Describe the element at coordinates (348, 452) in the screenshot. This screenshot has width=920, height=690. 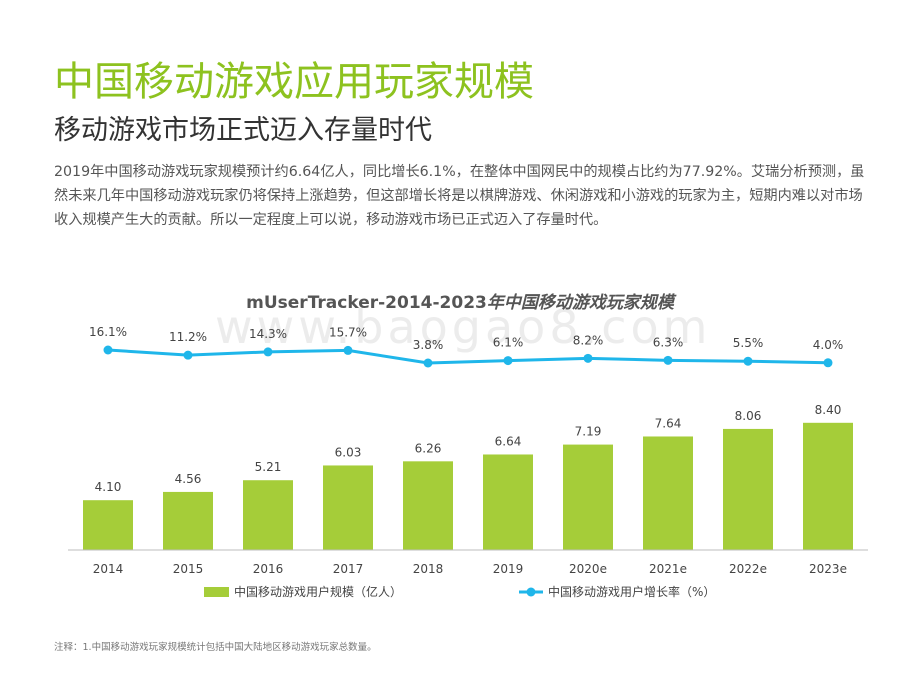
I see `bar-value-label: 6.03` at that location.